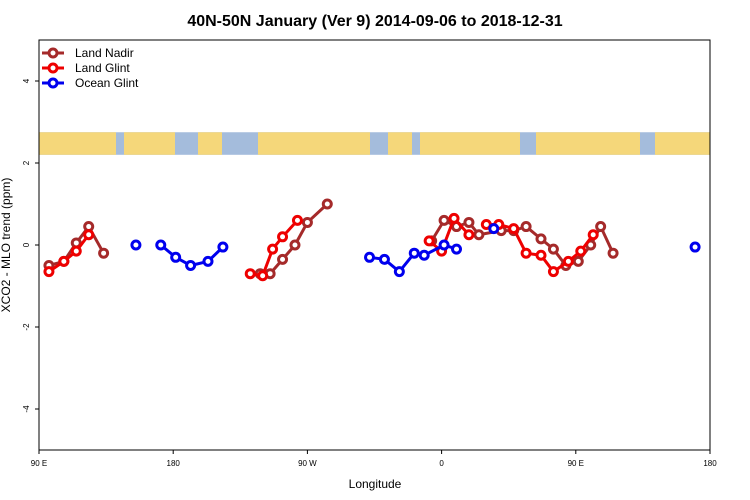 This screenshot has width=750, height=500. What do you see at coordinates (375, 484) in the screenshot?
I see `x-axis-label: Longitude` at bounding box center [375, 484].